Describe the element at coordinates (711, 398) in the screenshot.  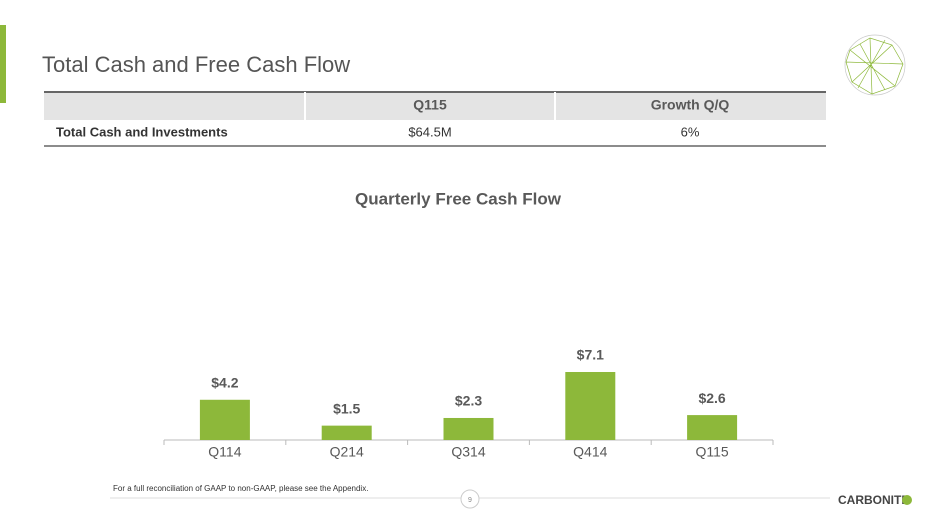
I see `value-label: $2.6` at that location.